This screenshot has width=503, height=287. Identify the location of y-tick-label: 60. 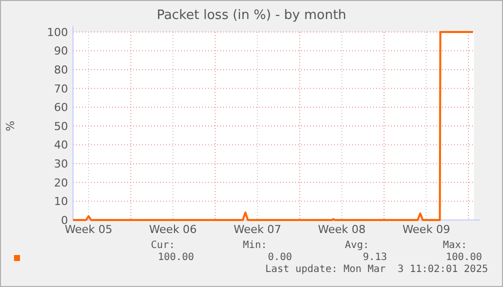
(61, 107).